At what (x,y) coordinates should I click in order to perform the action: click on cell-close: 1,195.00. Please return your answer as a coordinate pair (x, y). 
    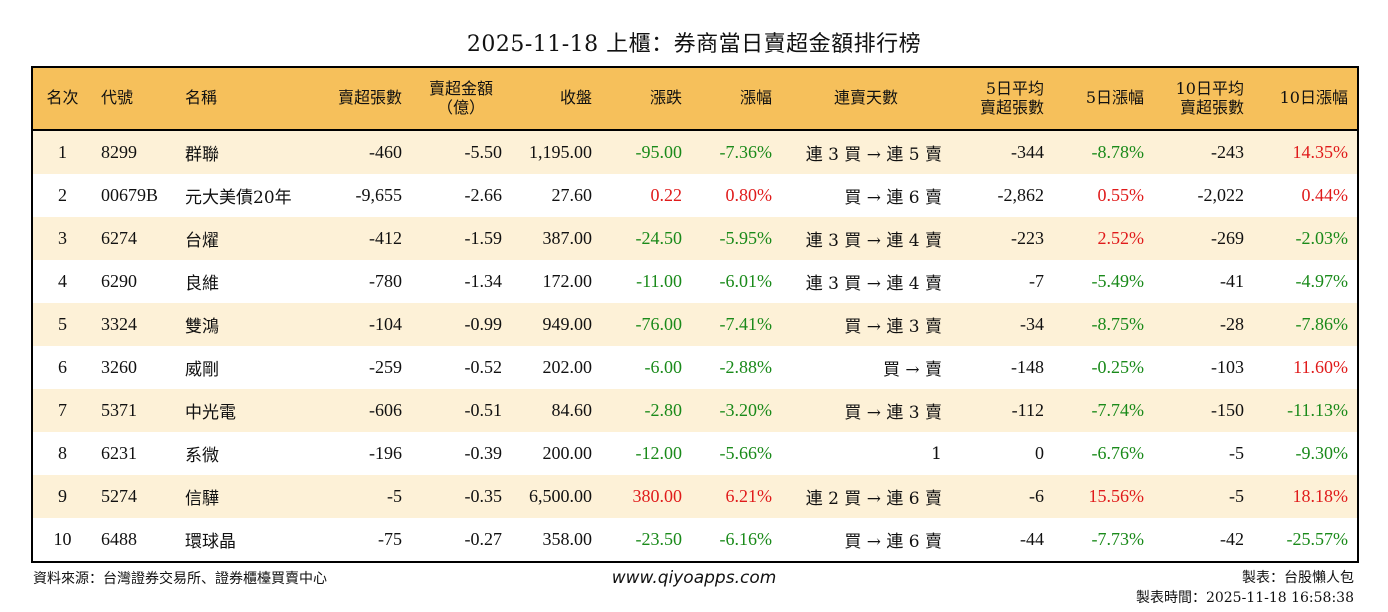
    Looking at the image, I should click on (556, 152).